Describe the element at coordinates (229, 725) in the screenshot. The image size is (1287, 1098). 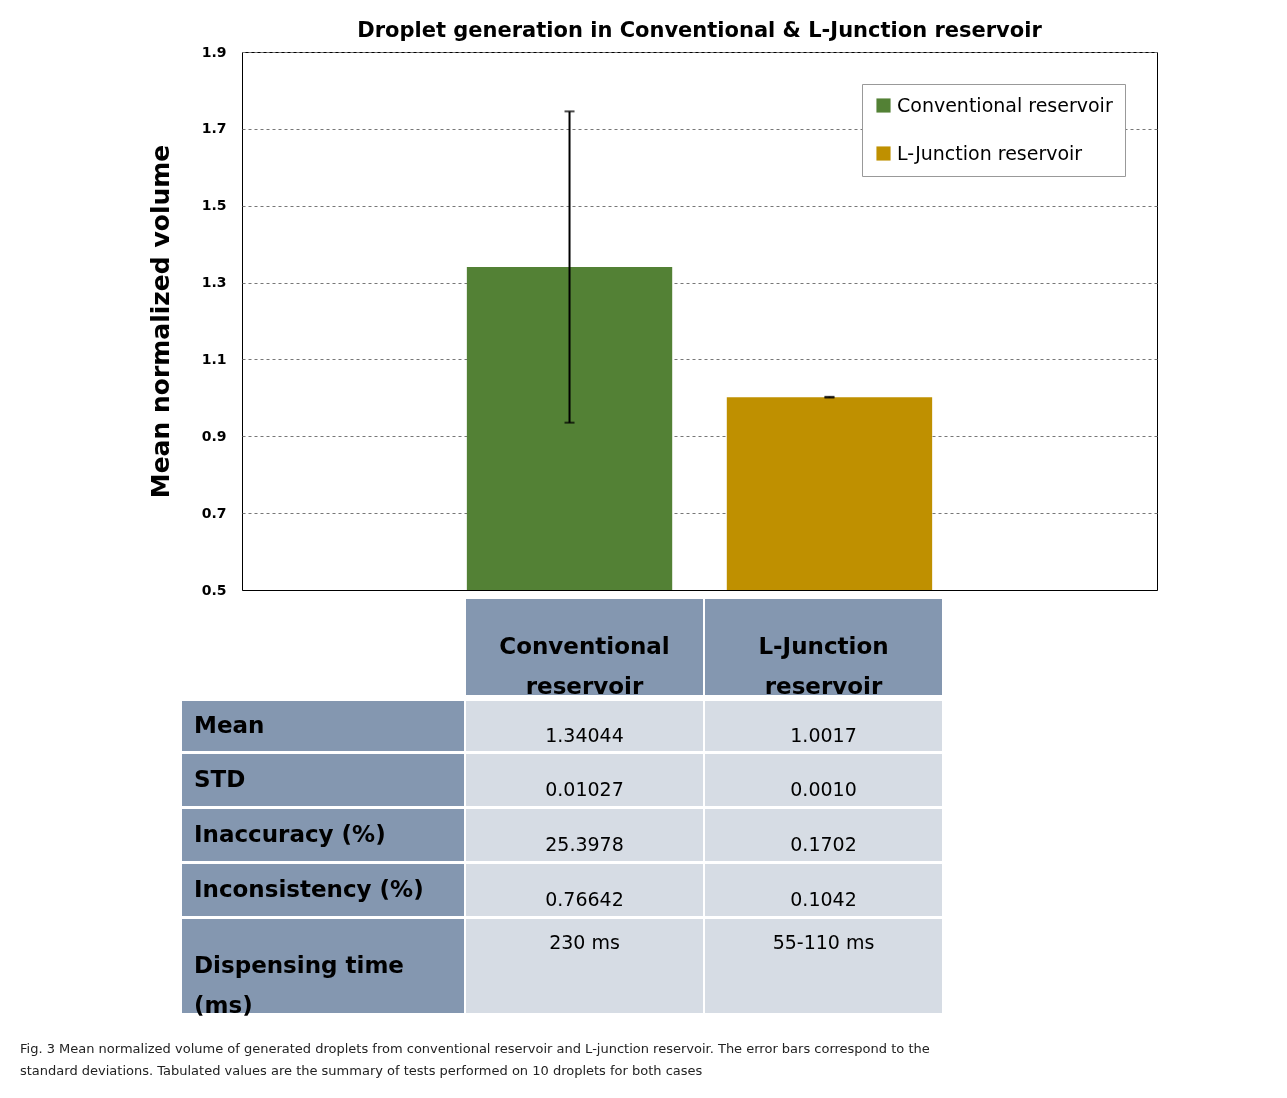
I see `text: Mean` at that location.